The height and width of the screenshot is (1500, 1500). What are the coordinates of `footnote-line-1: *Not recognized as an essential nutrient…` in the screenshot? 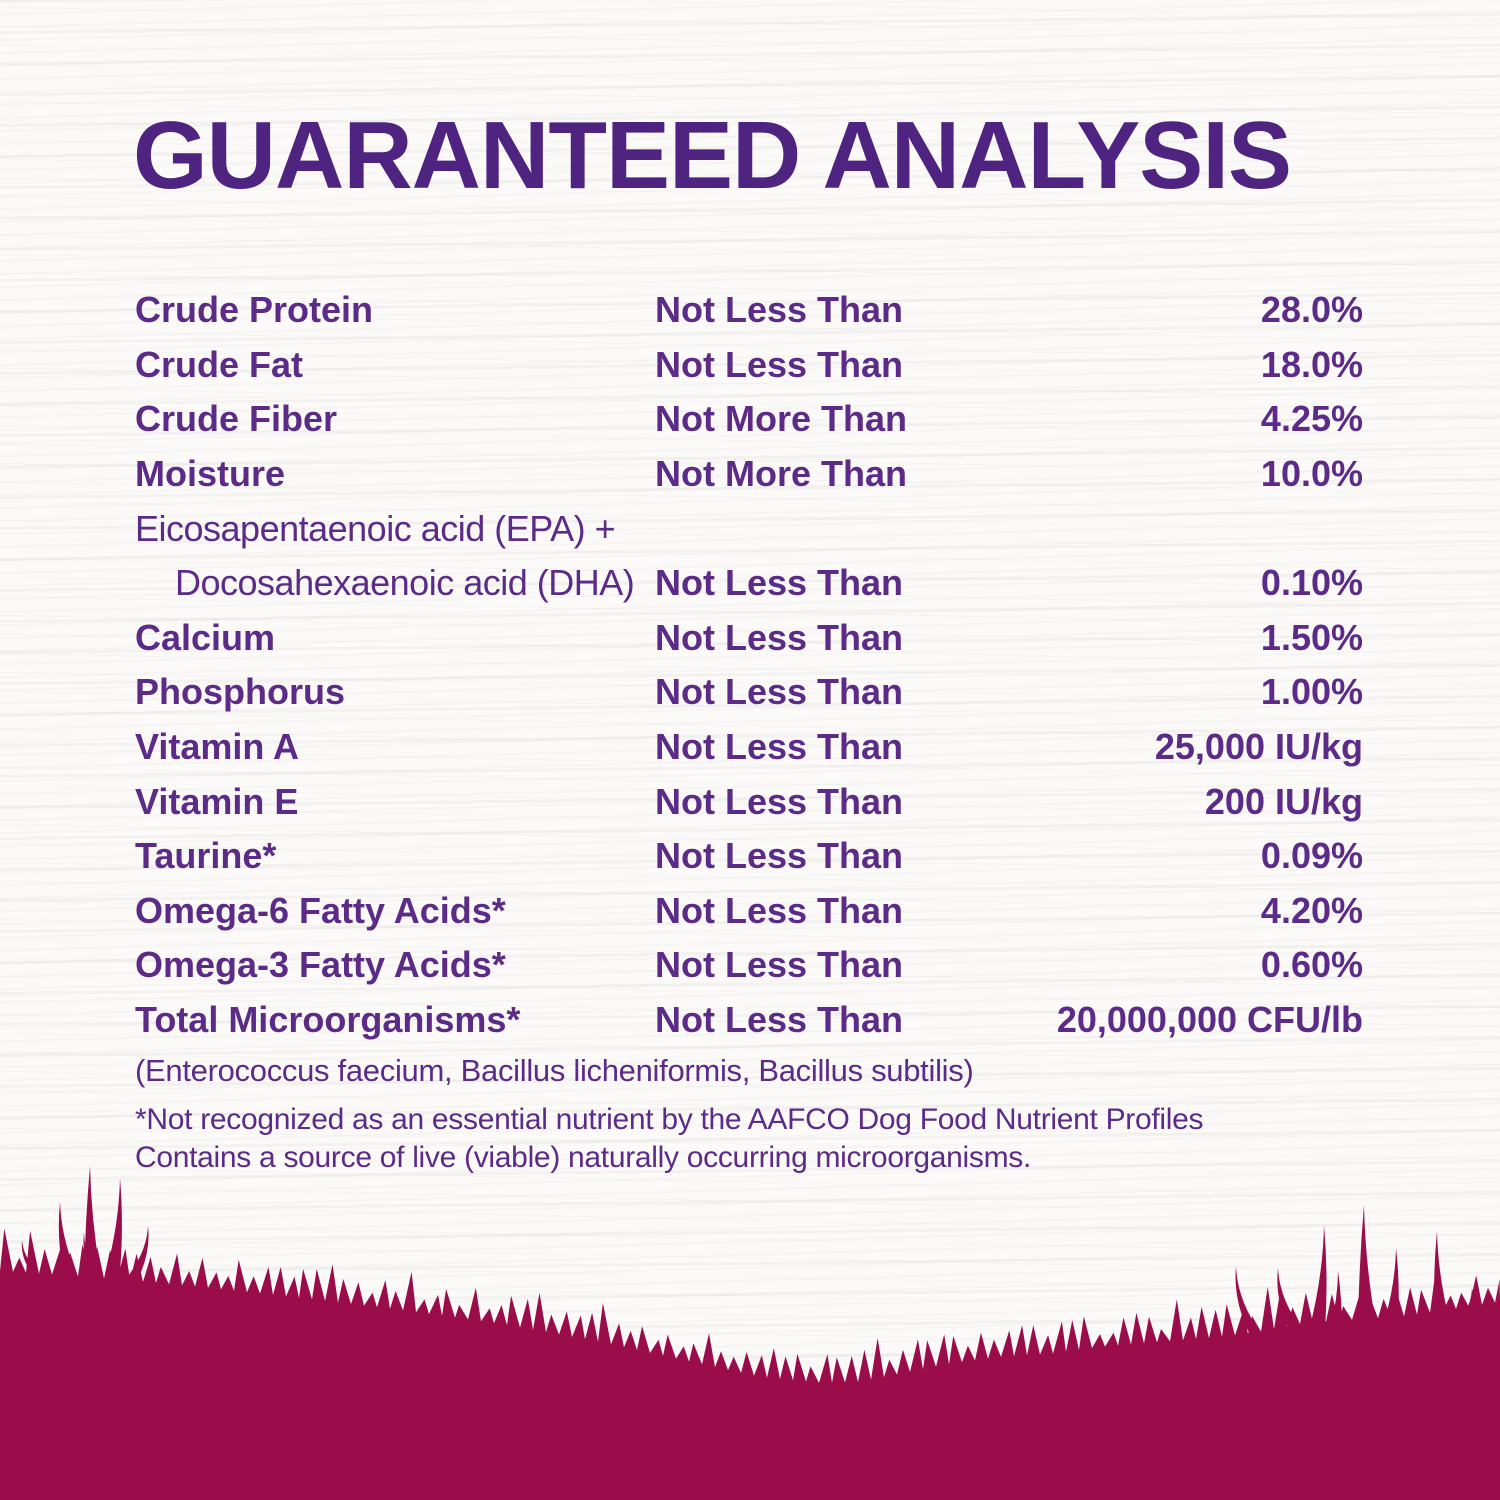 It's located at (669, 1120).